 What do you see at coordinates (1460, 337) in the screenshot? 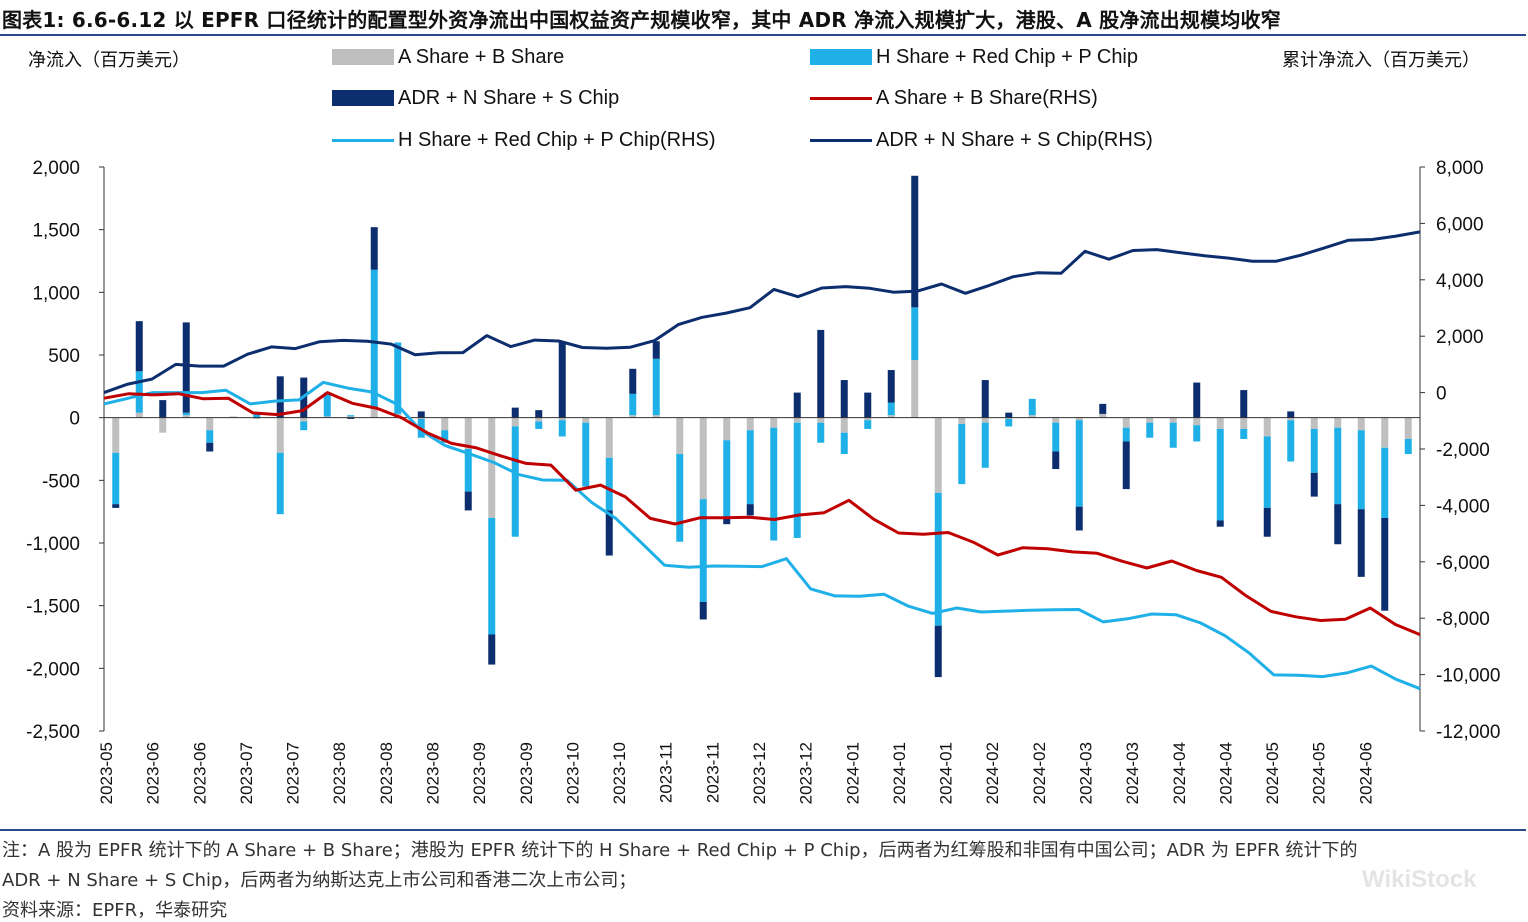
I see `right-tick-label: 2,000` at bounding box center [1460, 337].